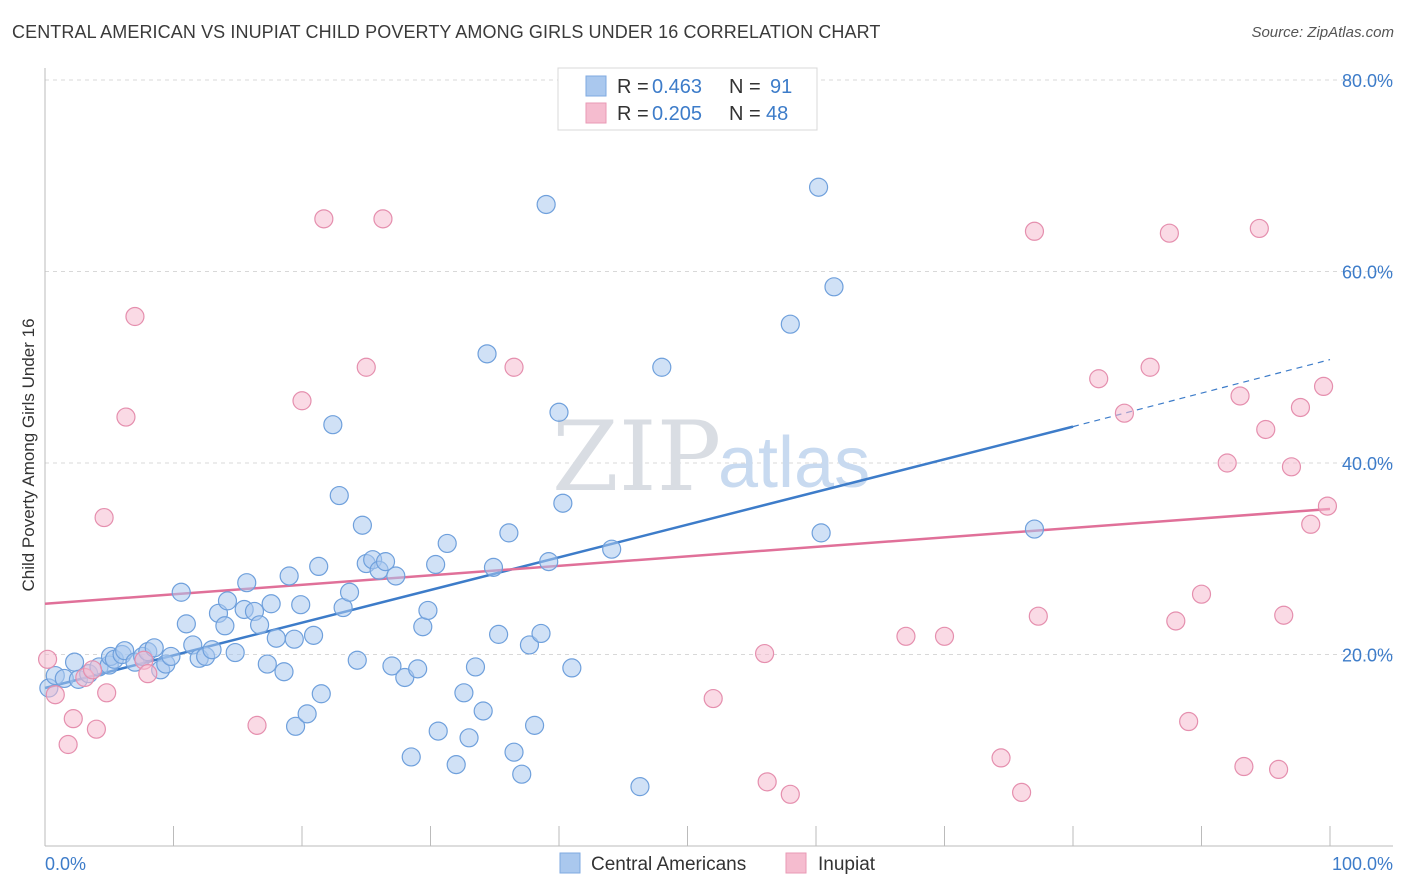 Image resolution: width=1406 pixels, height=892 pixels. Describe the element at coordinates (677, 87) in the screenshot. I see `legend-r-value-1: 0.463` at that location.